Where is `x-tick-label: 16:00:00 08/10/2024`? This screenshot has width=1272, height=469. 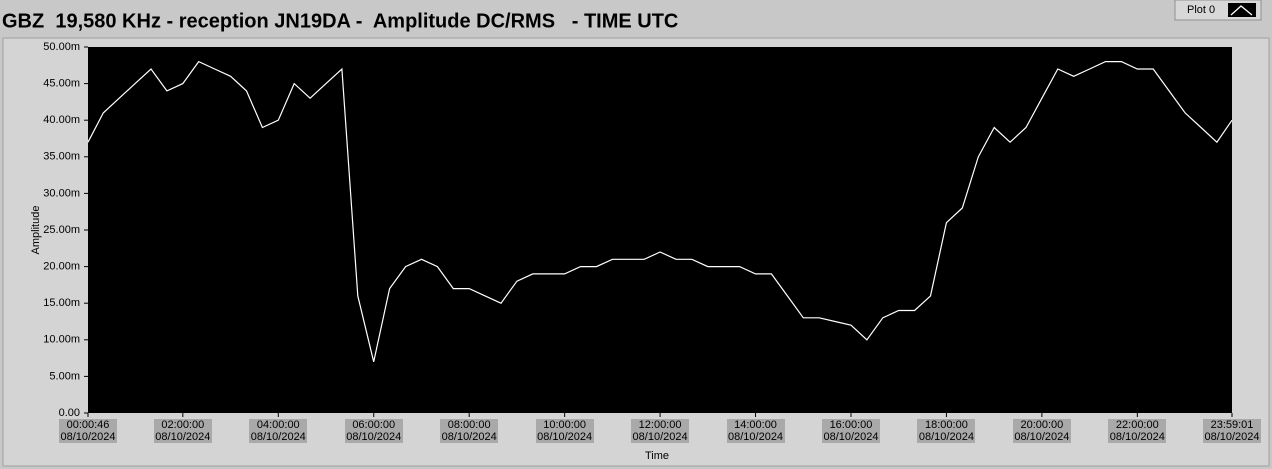 x-tick-label: 16:00:00 08/10/2024 is located at coordinates (850, 431).